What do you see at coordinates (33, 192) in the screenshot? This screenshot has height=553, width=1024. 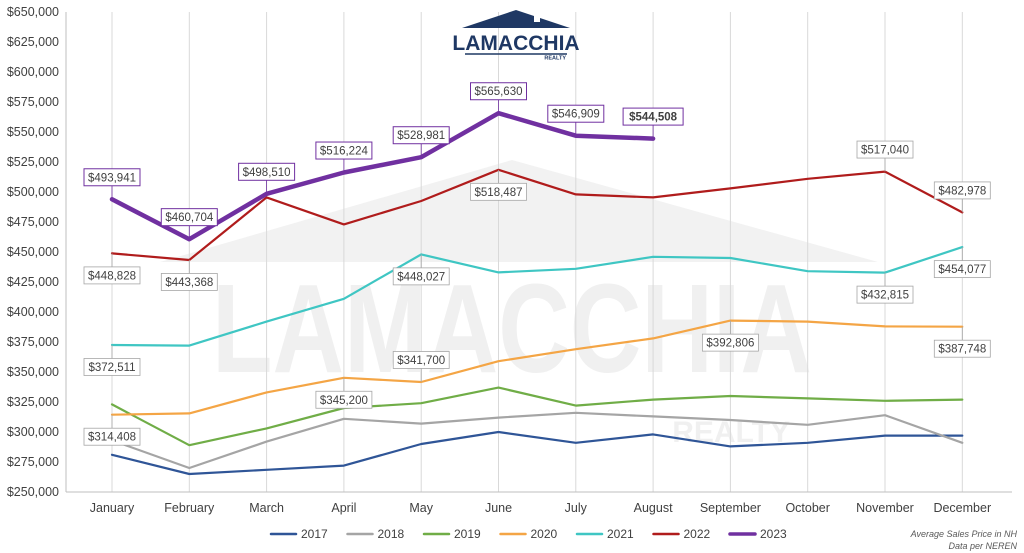 I see `y-tick-label: $500,000` at bounding box center [33, 192].